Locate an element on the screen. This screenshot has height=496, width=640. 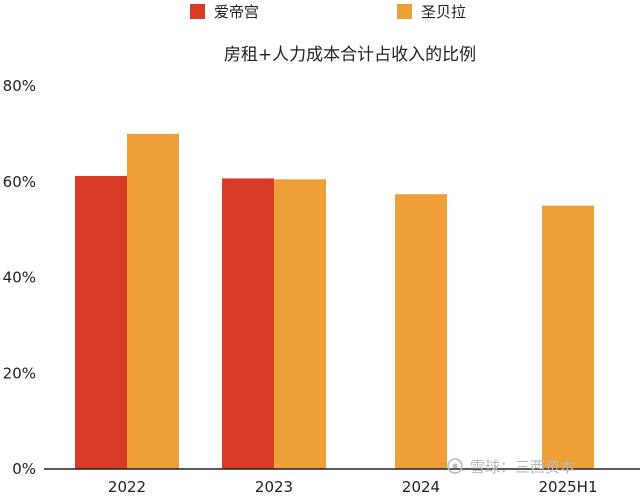
watermark: 雪球：三西资本 is located at coordinates (511, 467).